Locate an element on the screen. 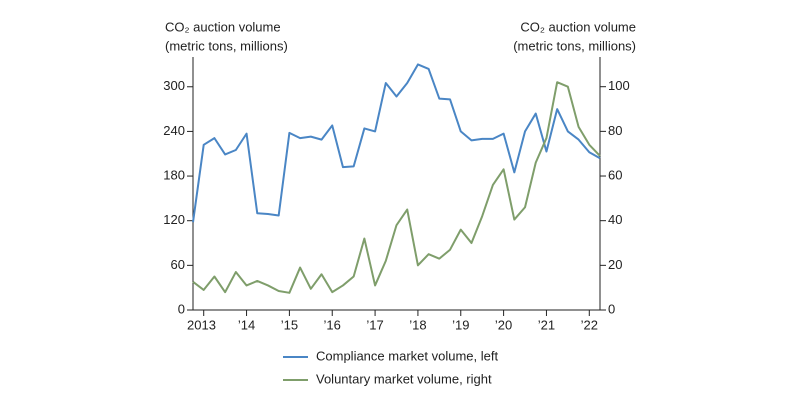 The width and height of the screenshot is (800, 406). y-axis-title: CO₂ auction volume is located at coordinates (223, 26).